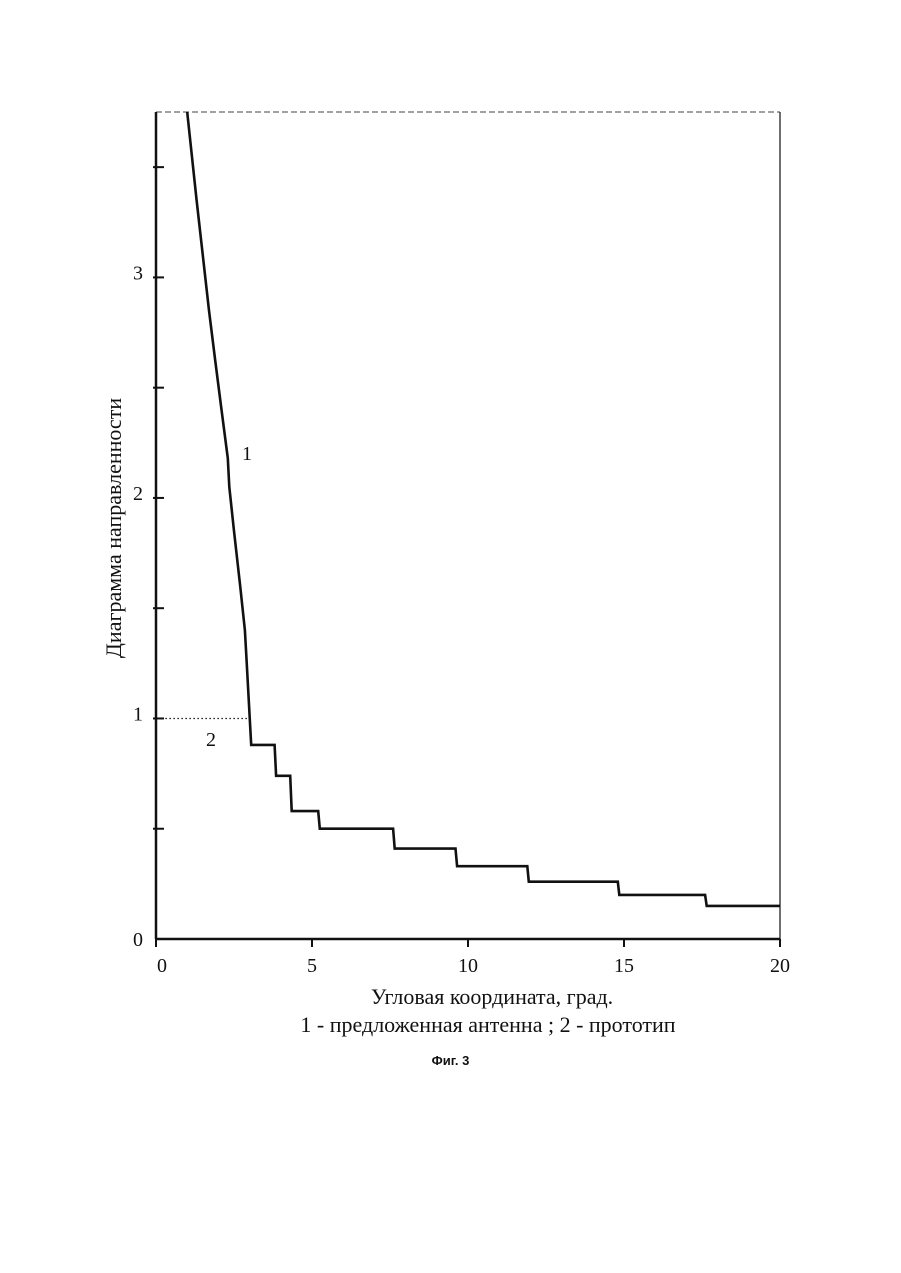 Image resolution: width=901 pixels, height=1273 pixels. What do you see at coordinates (138, 714) in the screenshot?
I see `y-tick-label-1: 1` at bounding box center [138, 714].